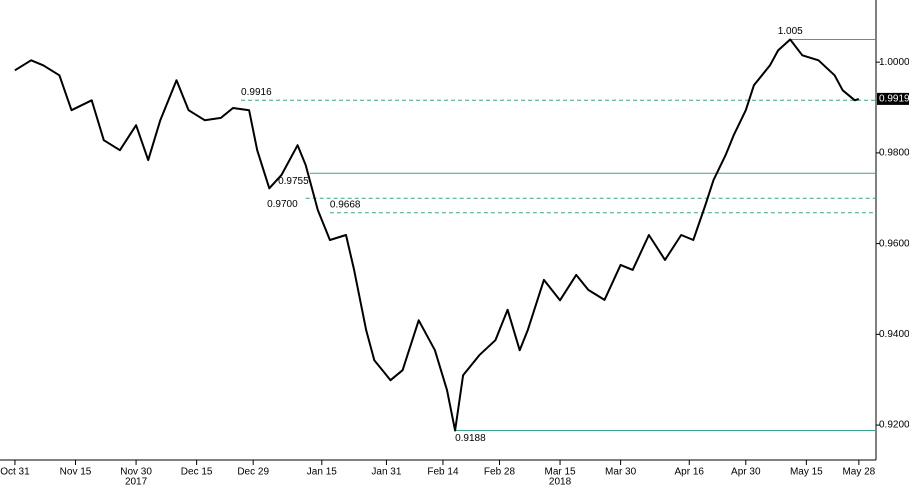  Describe the element at coordinates (894, 334) in the screenshot. I see `y-tick-label: 0.9400` at that location.